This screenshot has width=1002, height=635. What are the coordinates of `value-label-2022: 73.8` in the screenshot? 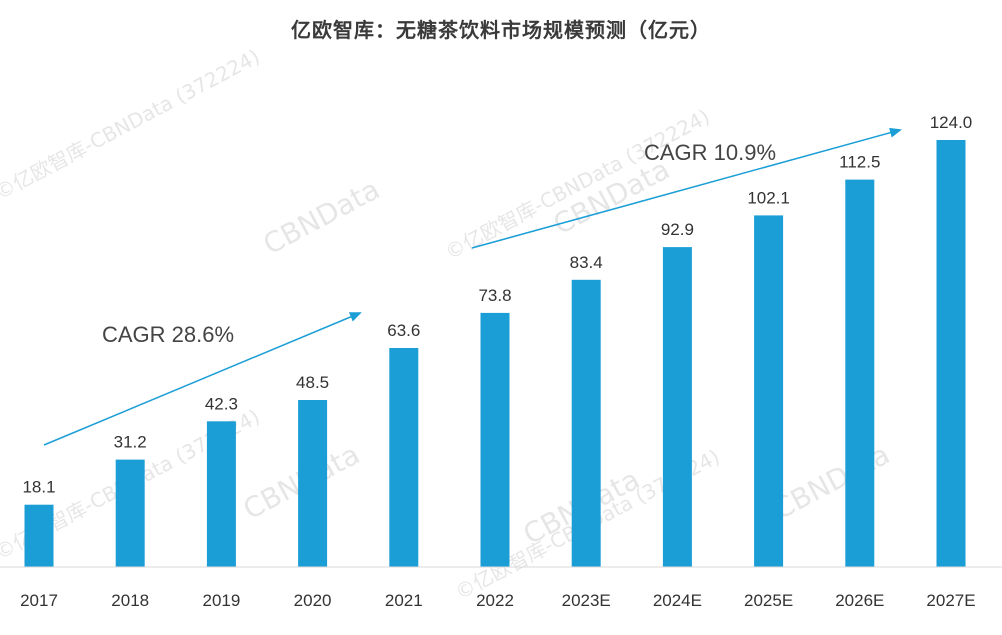 It's located at (494, 295).